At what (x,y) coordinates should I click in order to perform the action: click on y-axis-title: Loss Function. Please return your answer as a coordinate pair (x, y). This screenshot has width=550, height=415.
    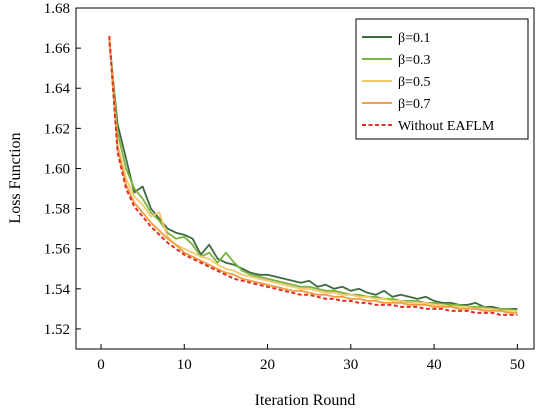
    Looking at the image, I should click on (15, 177).